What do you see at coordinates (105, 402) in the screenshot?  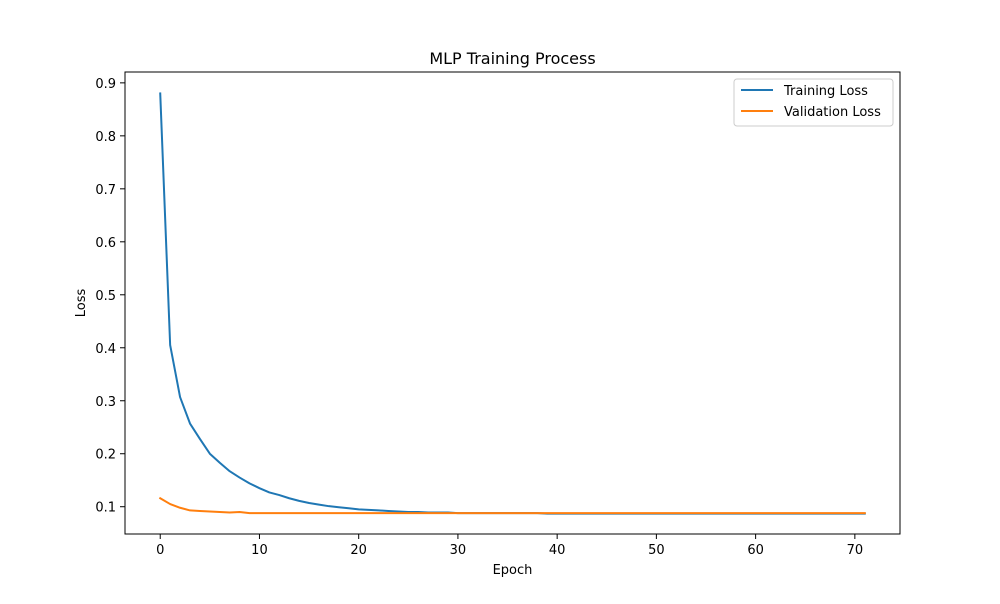 I see `y-tick-label: 0.3` at bounding box center [105, 402].